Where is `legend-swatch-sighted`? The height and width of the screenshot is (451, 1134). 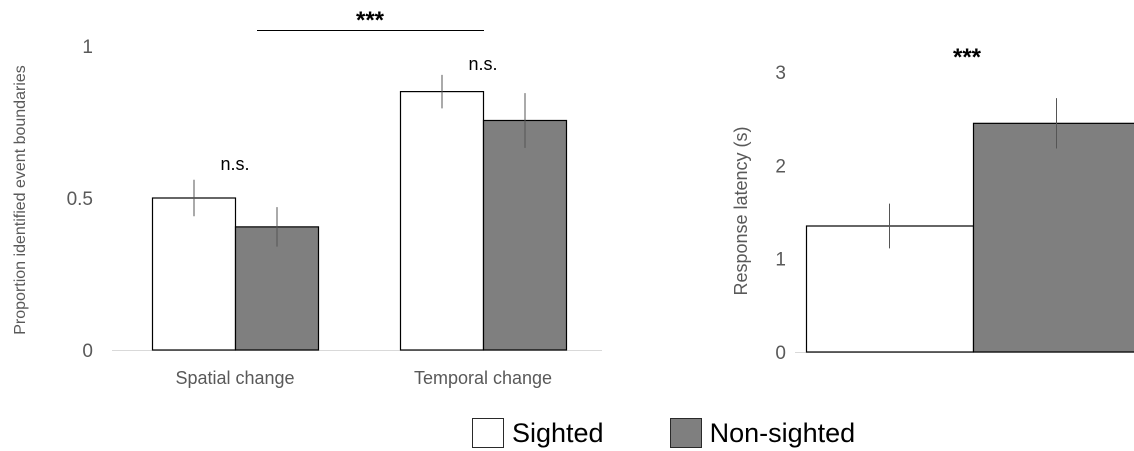 legend-swatch-sighted is located at coordinates (488, 433).